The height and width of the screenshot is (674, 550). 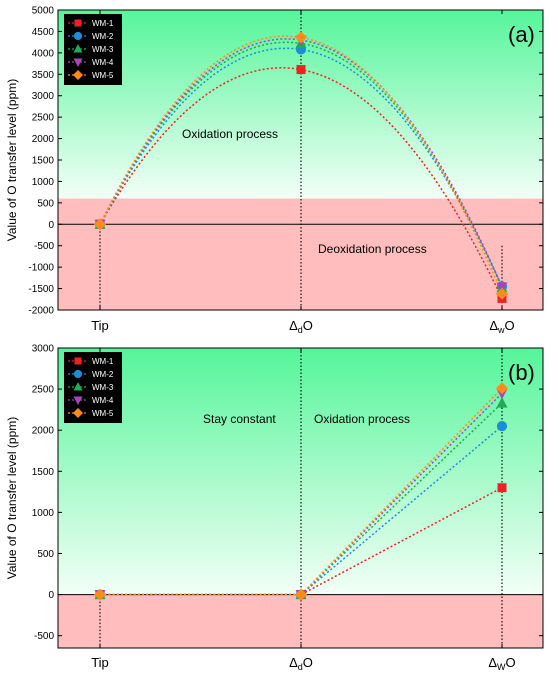 What do you see at coordinates (43, 11) in the screenshot?
I see `y-tick-label: 5000` at bounding box center [43, 11].